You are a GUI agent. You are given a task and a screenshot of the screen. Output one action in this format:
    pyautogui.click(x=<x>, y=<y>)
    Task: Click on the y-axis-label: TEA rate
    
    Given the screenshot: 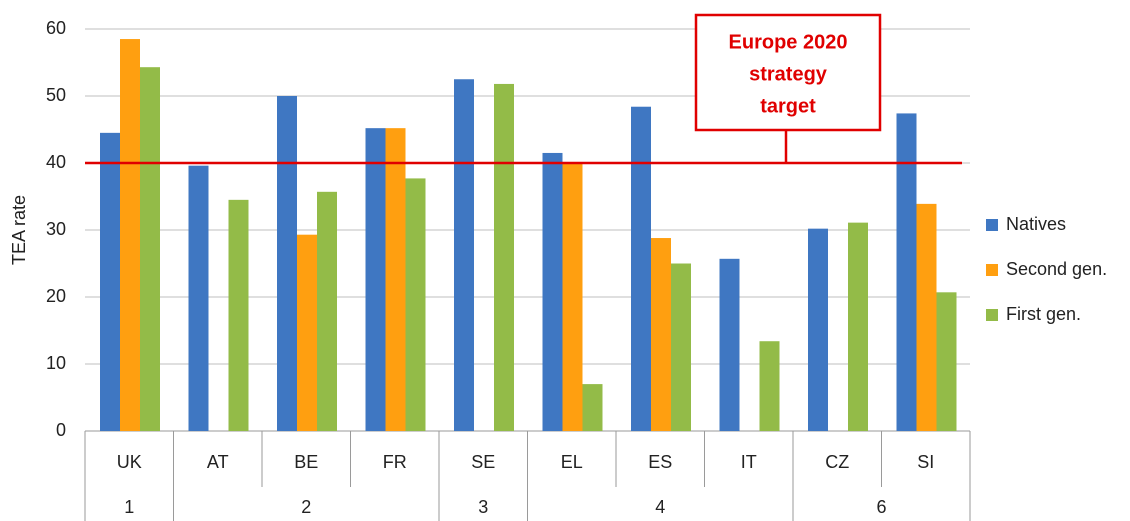 What is the action you would take?
    pyautogui.click(x=19, y=230)
    